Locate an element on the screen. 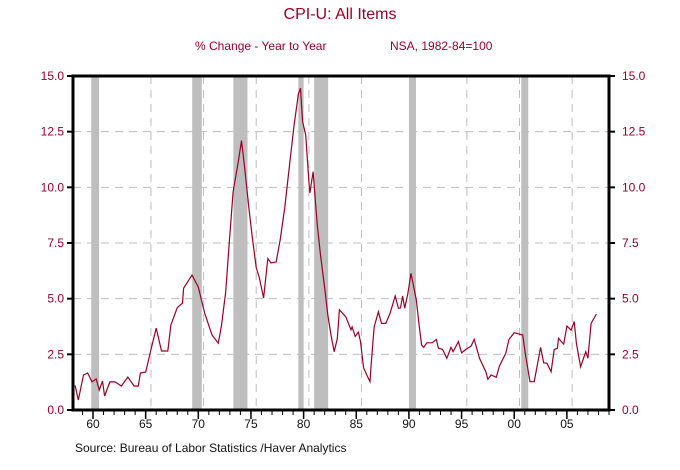  x-tick-label: 75 is located at coordinates (251, 424).